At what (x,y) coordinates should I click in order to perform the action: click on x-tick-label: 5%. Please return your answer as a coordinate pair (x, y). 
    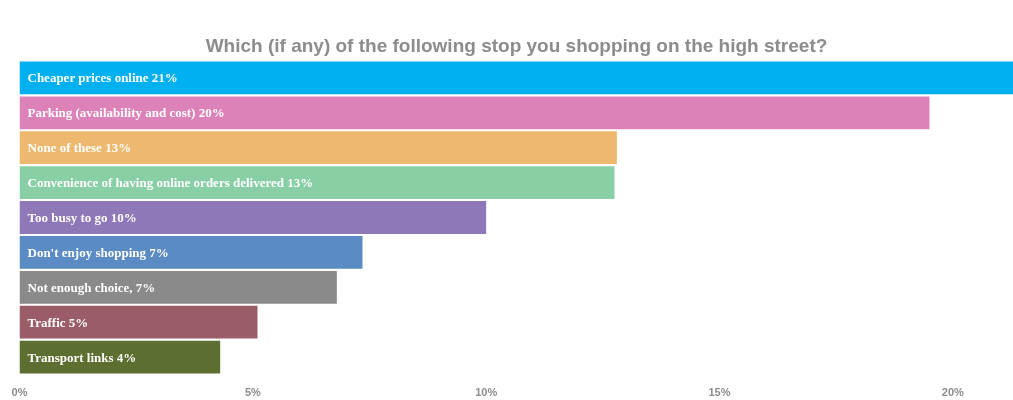
    Looking at the image, I should click on (252, 391).